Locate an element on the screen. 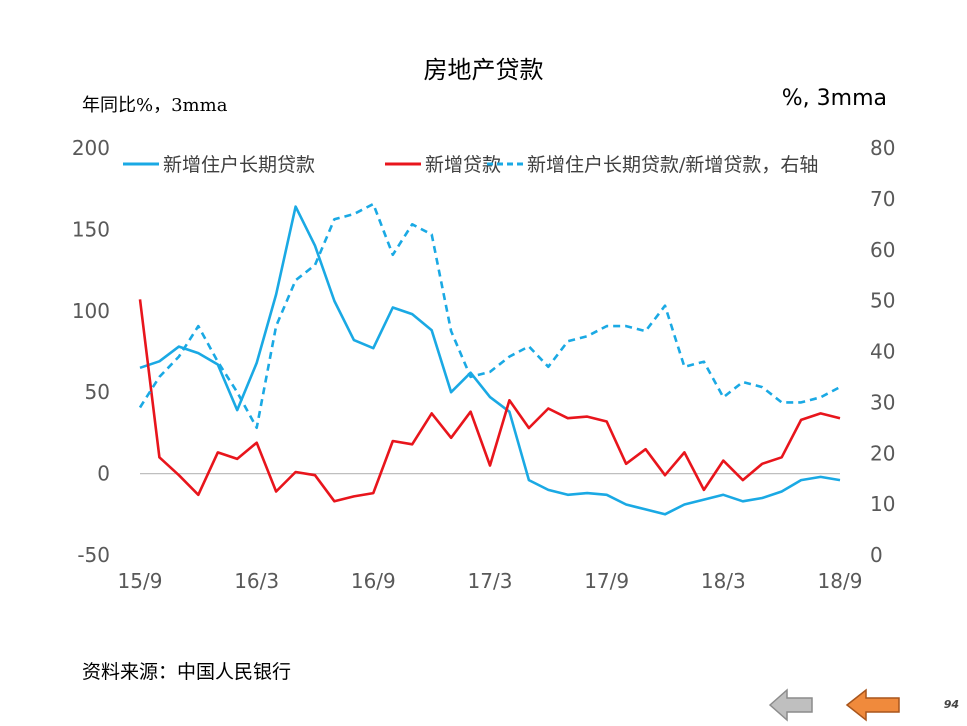 The height and width of the screenshot is (726, 967). right-axis-tick-label: 50 is located at coordinates (882, 301).